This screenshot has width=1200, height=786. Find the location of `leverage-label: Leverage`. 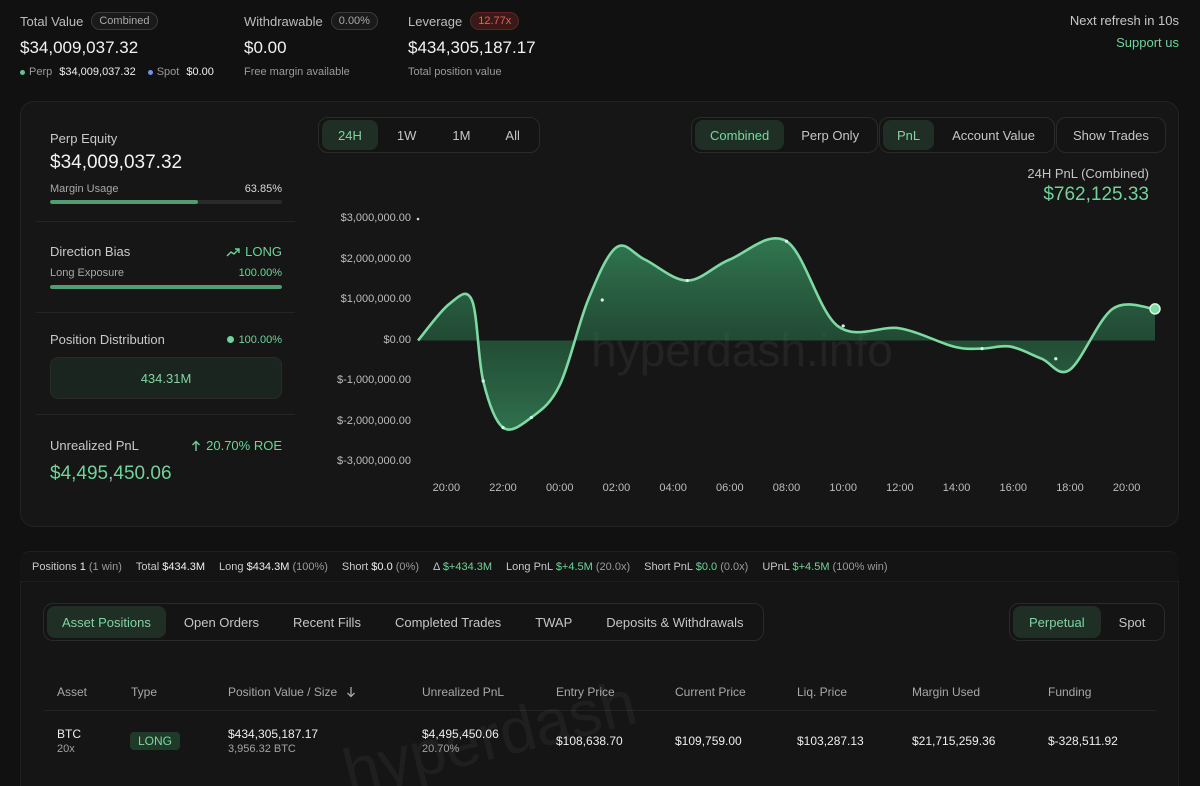

leverage-label: Leverage is located at coordinates (435, 21).